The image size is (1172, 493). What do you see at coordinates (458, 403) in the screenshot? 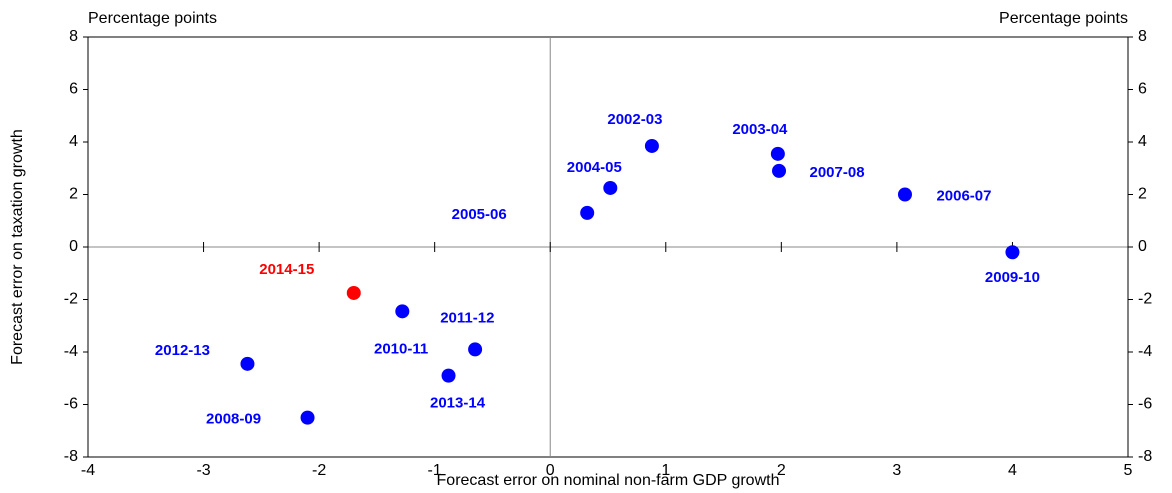
I see `point-label: 2013-14` at bounding box center [458, 403].